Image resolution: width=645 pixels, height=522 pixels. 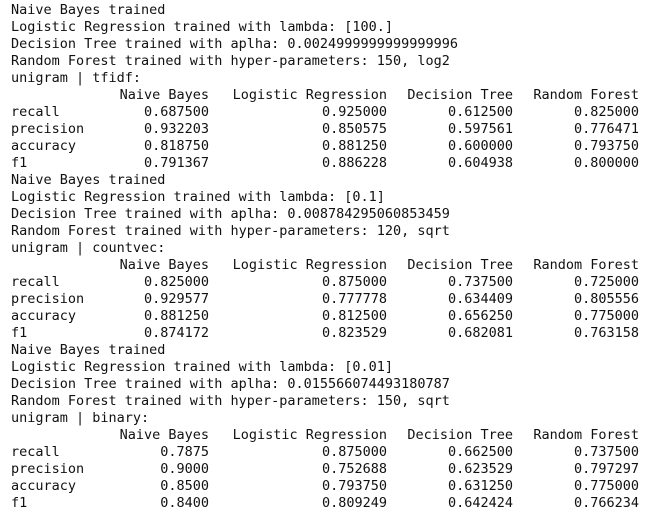 I want to click on table-cell: 0.777778, so click(x=354, y=299).